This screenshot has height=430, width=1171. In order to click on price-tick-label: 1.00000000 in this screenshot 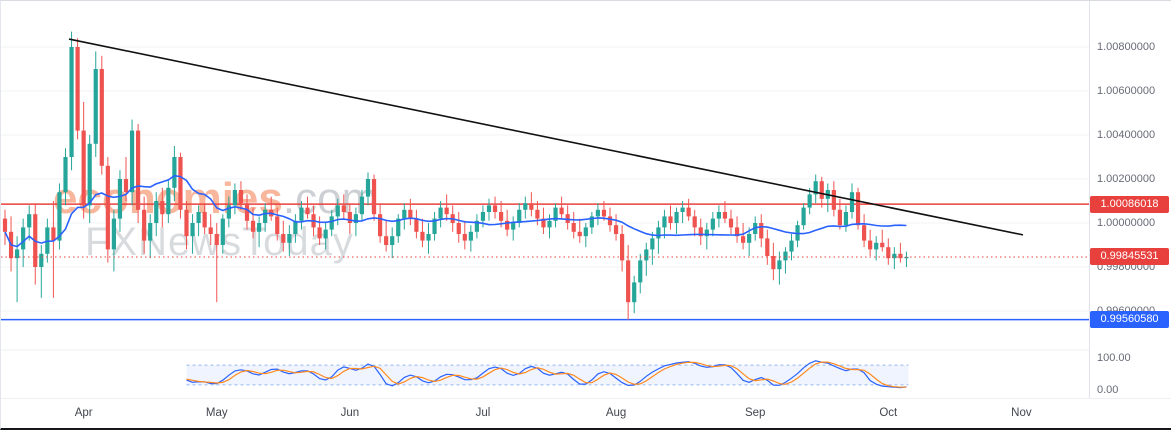, I will do `click(1126, 223)`.